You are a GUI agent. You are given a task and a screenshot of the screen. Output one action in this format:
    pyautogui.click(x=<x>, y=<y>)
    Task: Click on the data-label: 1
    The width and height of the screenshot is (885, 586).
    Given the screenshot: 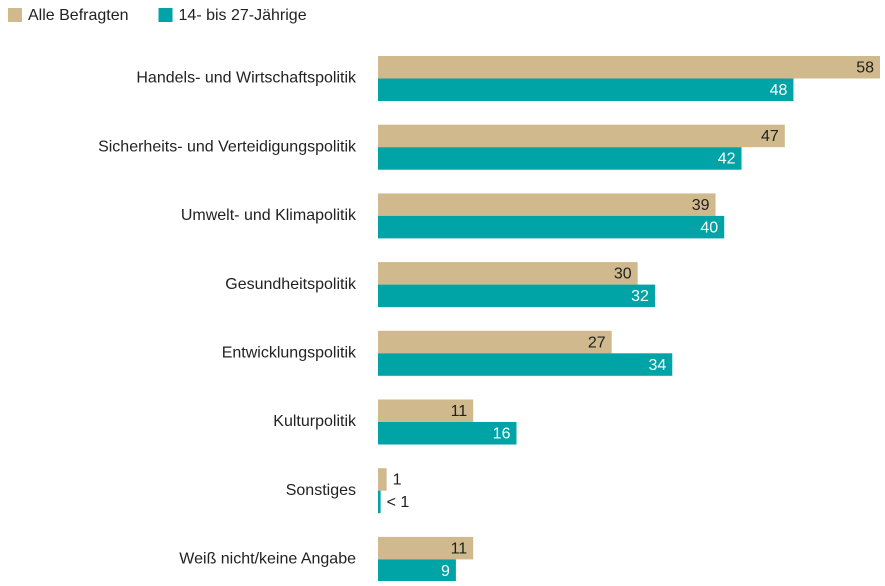 What is the action you would take?
    pyautogui.click(x=397, y=480)
    